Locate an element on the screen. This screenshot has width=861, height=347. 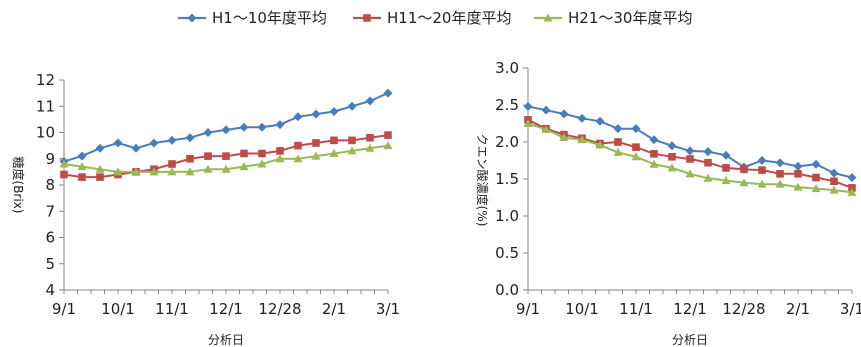
x-tick-label: 9/1 is located at coordinates (64, 309).